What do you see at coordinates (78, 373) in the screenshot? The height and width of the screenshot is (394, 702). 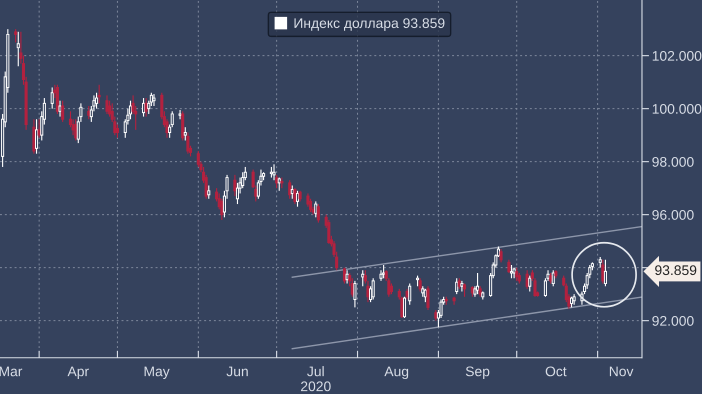 I see `x-tick-label: Apr` at bounding box center [78, 373].